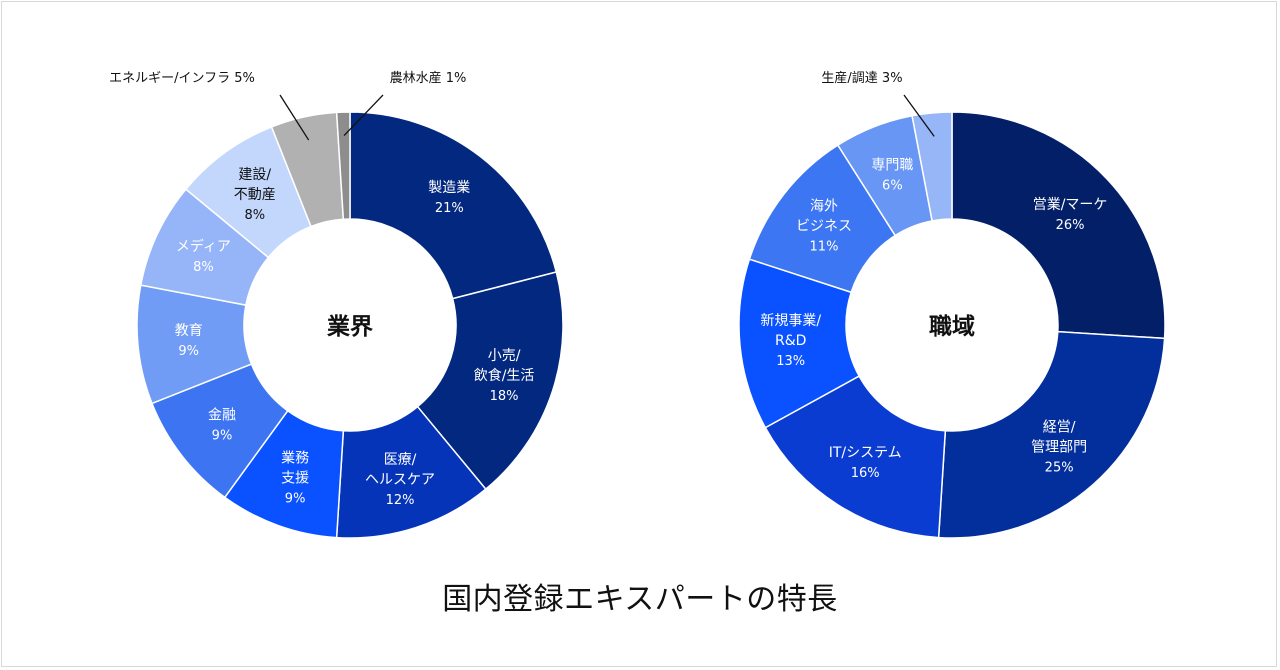 The height and width of the screenshot is (670, 1280). I want to click on industry-slice-1-label: 製造業, so click(449, 188).